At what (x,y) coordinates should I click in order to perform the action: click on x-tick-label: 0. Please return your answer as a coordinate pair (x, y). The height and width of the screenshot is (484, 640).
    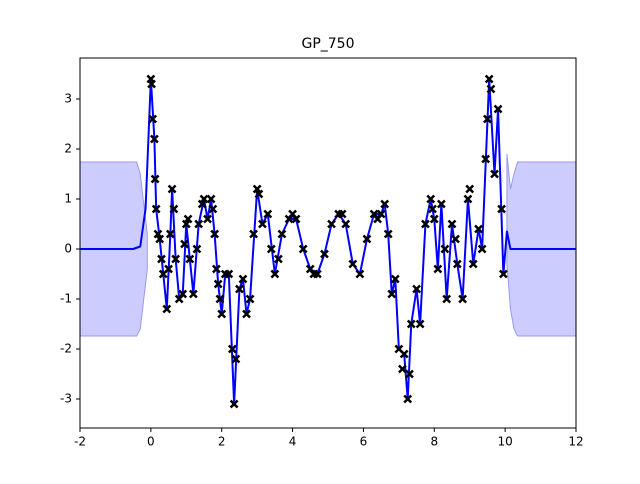
    Looking at the image, I should click on (151, 442).